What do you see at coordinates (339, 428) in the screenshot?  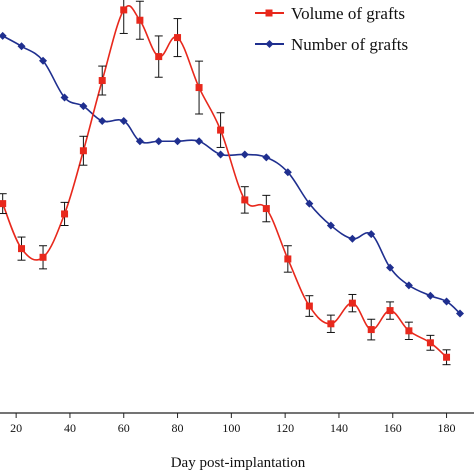 I see `x-tick-label: 140` at bounding box center [339, 428].